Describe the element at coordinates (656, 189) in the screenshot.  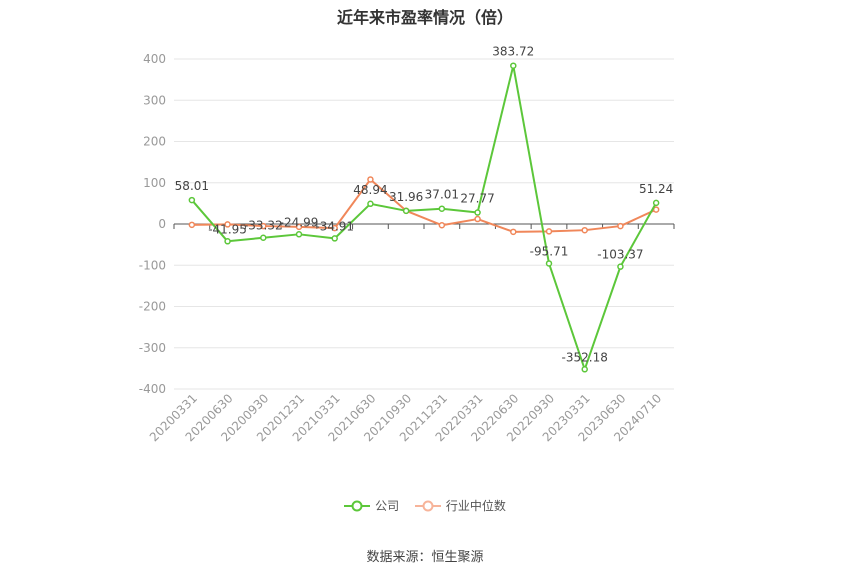
I see `company-data-label: 51.24` at that location.